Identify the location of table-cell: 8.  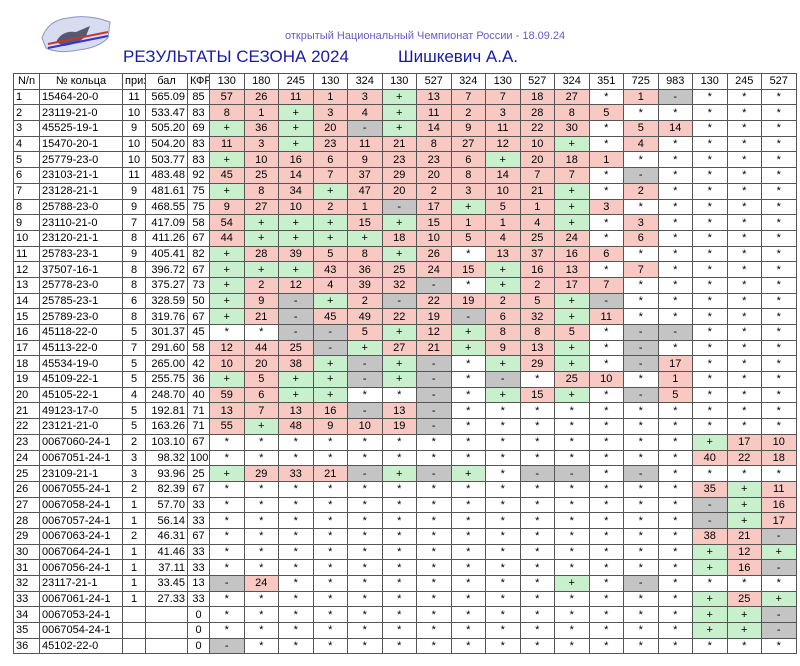
(26, 207).